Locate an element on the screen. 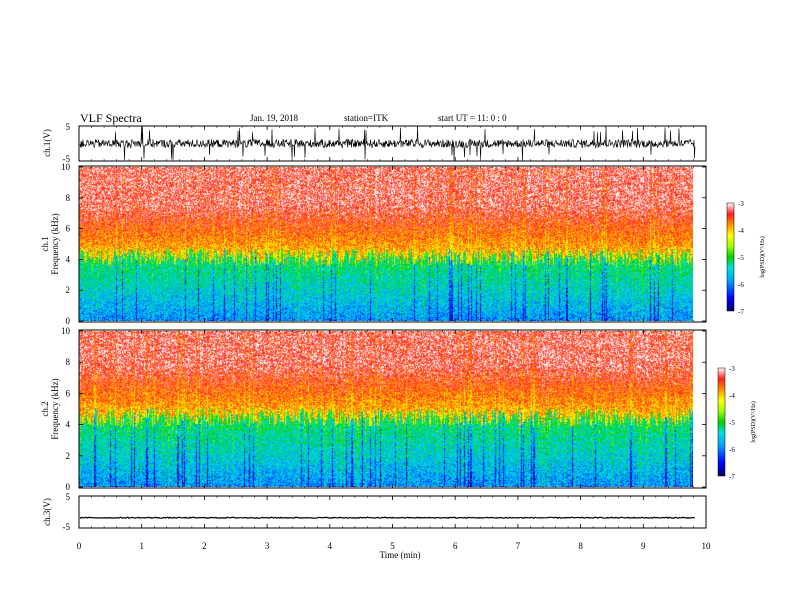 The width and height of the screenshot is (792, 612). ch3-waveform-trace is located at coordinates (387, 518).